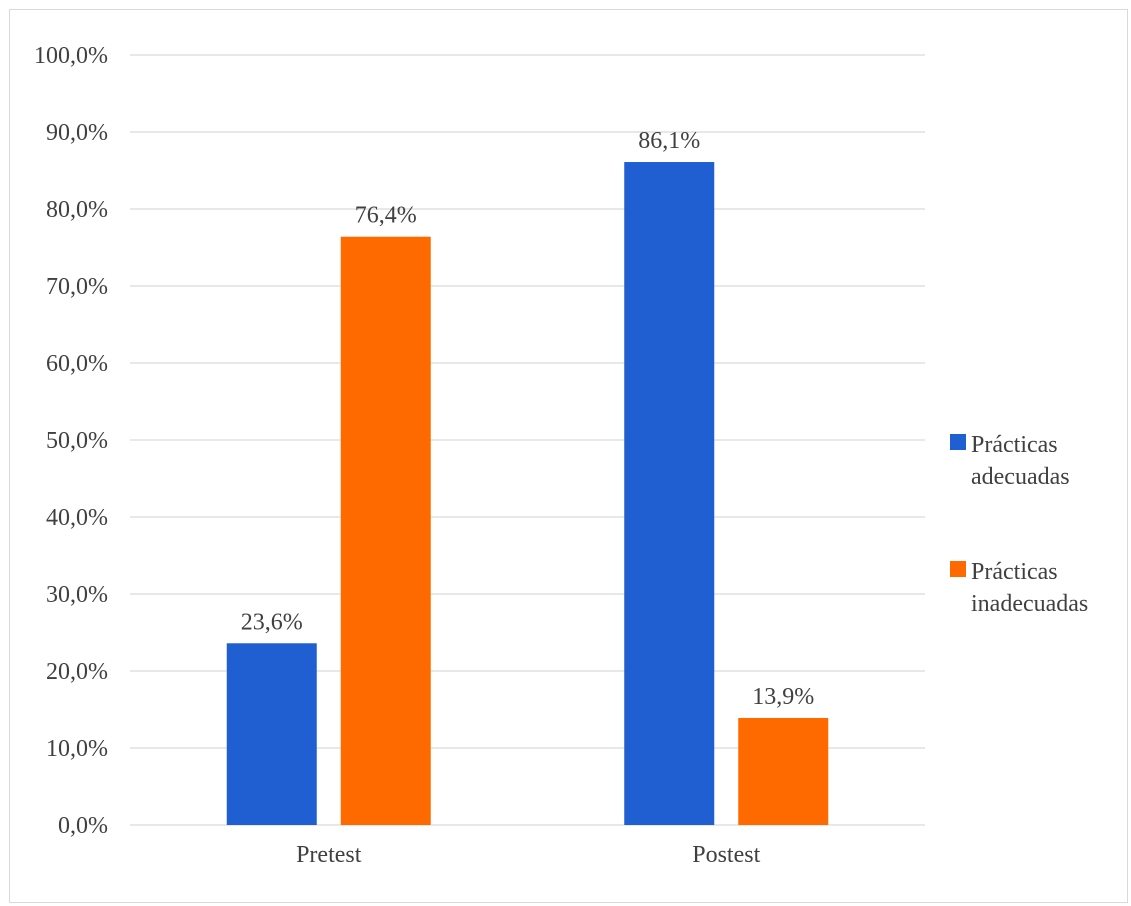 The width and height of the screenshot is (1131, 906). I want to click on data-label: 23,6%, so click(272, 622).